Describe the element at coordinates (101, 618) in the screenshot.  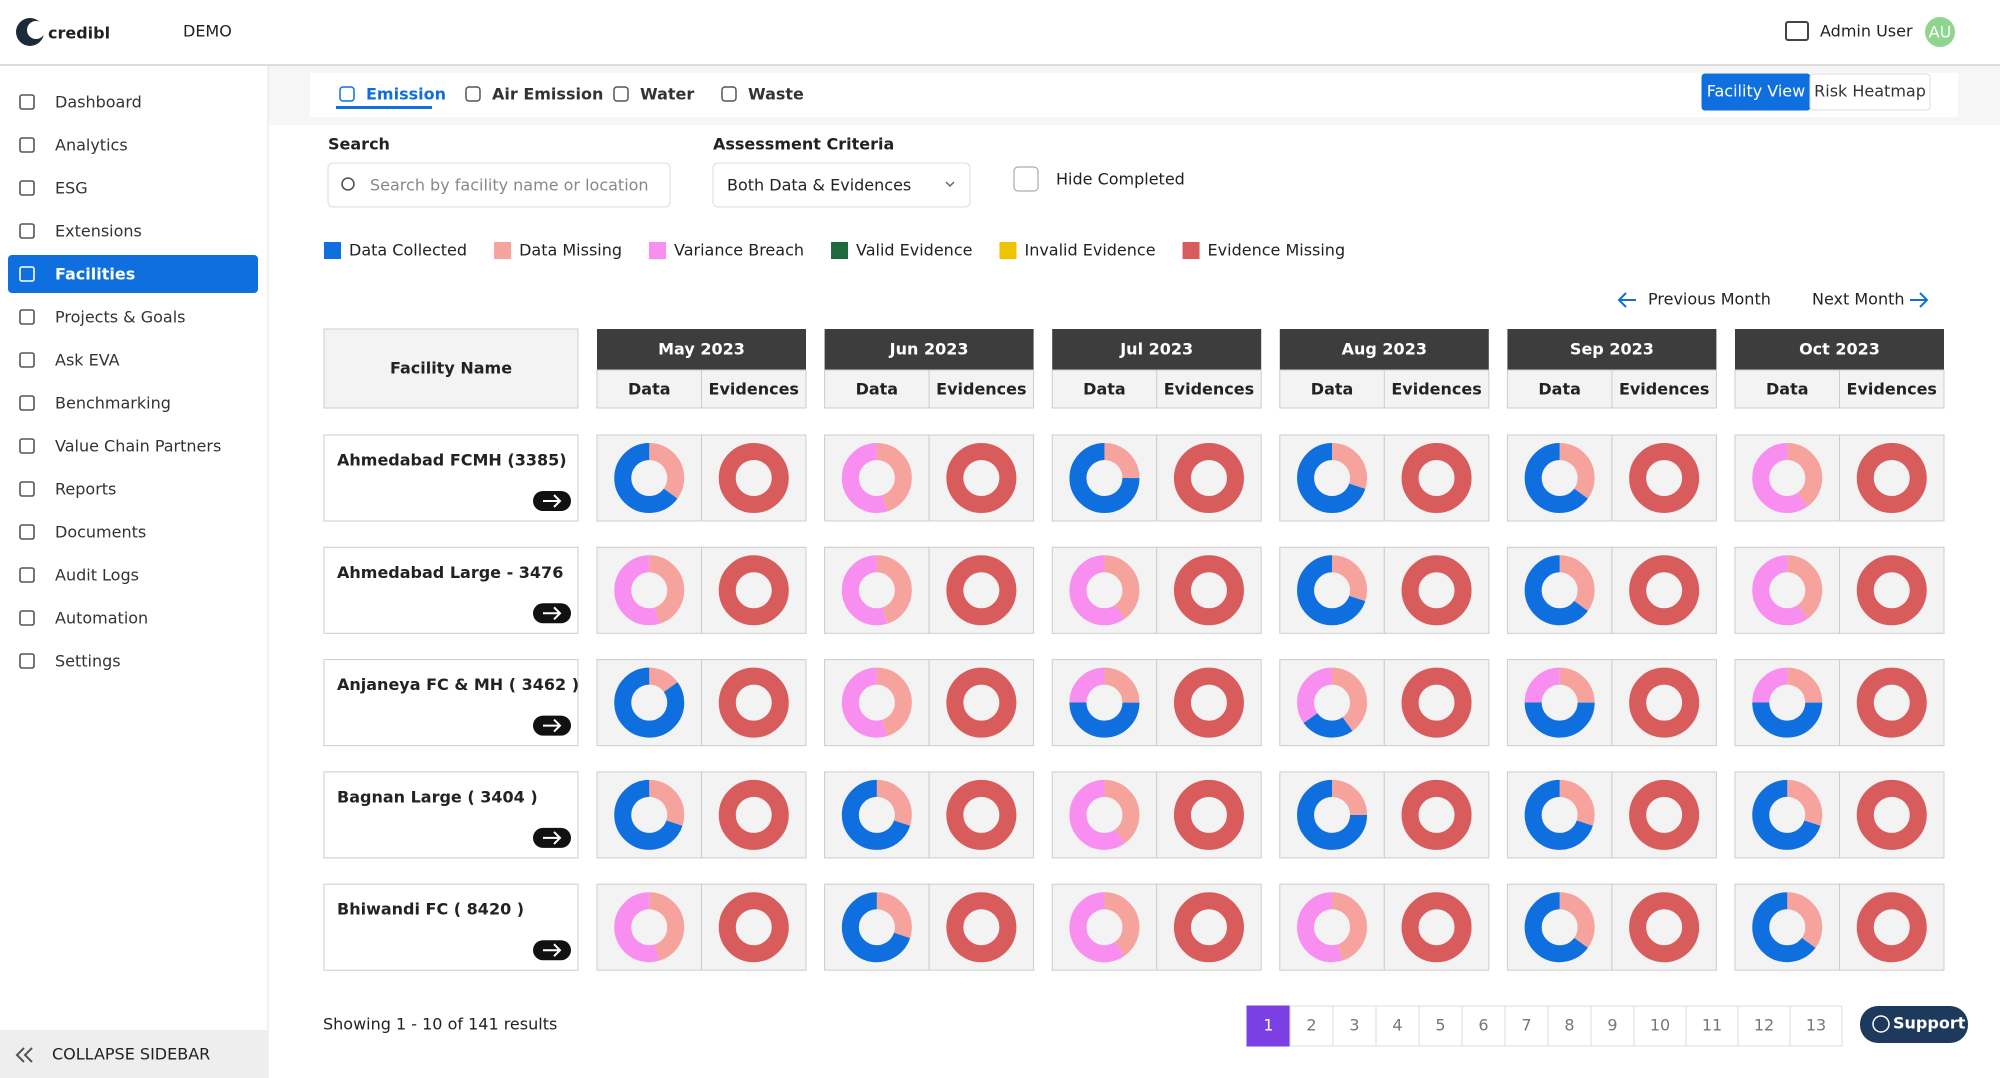
I see `sidebar-item: Automation` at that location.